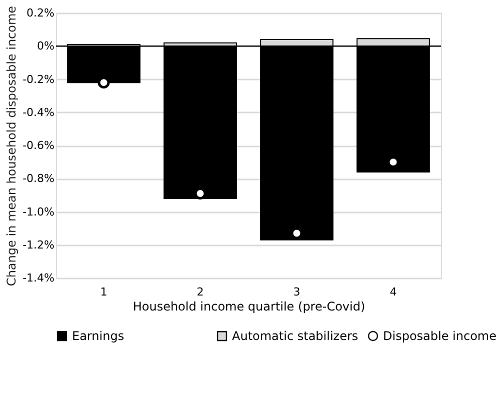 Image resolution: width=503 pixels, height=410 pixels. Describe the element at coordinates (38, 278) in the screenshot. I see `y-tick-label: -1.4%` at that location.